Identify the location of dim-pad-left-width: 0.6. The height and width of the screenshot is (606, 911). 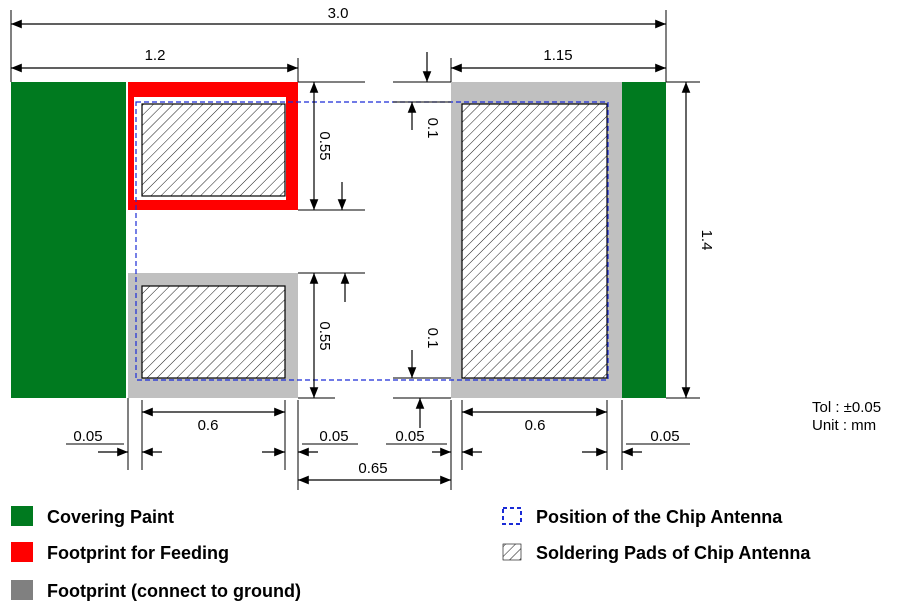
(208, 425).